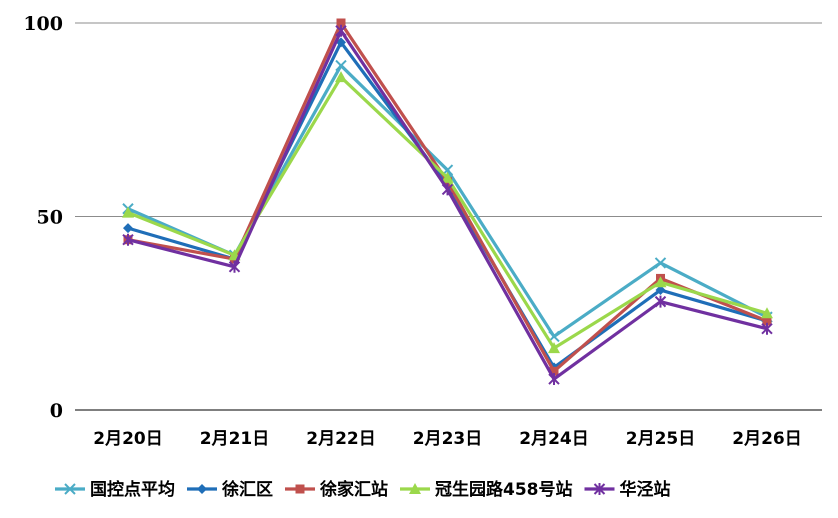  I want to click on x-axis-ticks: 2月20日 2月21日 2月22日 2月23日 2月24日 2月25日 2月26日, so click(447, 439).